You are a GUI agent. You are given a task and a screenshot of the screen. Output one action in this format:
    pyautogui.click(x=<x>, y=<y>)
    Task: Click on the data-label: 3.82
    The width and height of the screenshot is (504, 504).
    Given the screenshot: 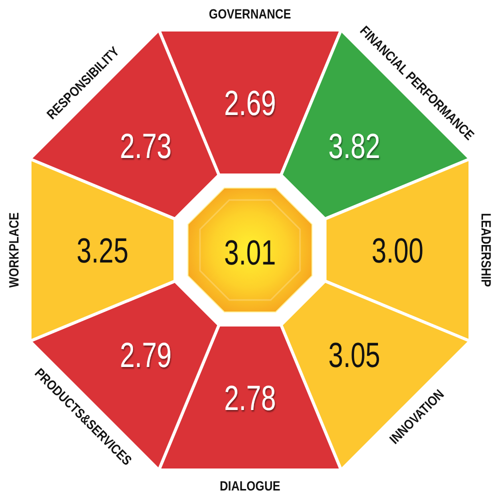 What is the action you would take?
    pyautogui.click(x=354, y=146)
    